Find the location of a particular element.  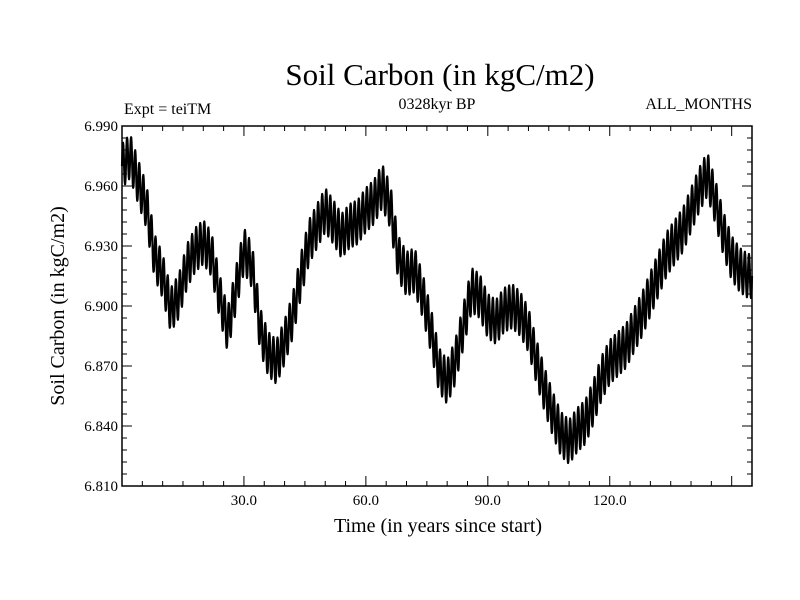

experiment-label: Expt = teiTM is located at coordinates (167, 109).